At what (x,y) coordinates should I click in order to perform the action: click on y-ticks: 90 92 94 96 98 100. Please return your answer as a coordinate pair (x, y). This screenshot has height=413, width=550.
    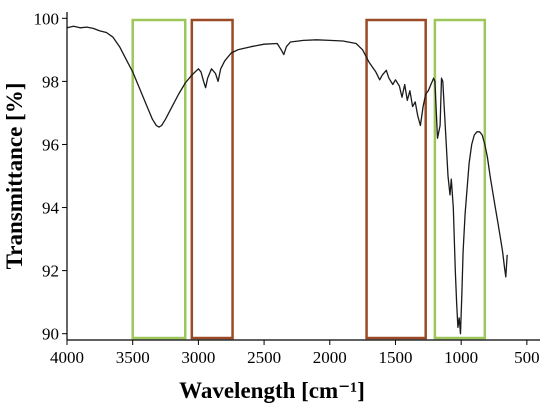
    Looking at the image, I should click on (50, 176).